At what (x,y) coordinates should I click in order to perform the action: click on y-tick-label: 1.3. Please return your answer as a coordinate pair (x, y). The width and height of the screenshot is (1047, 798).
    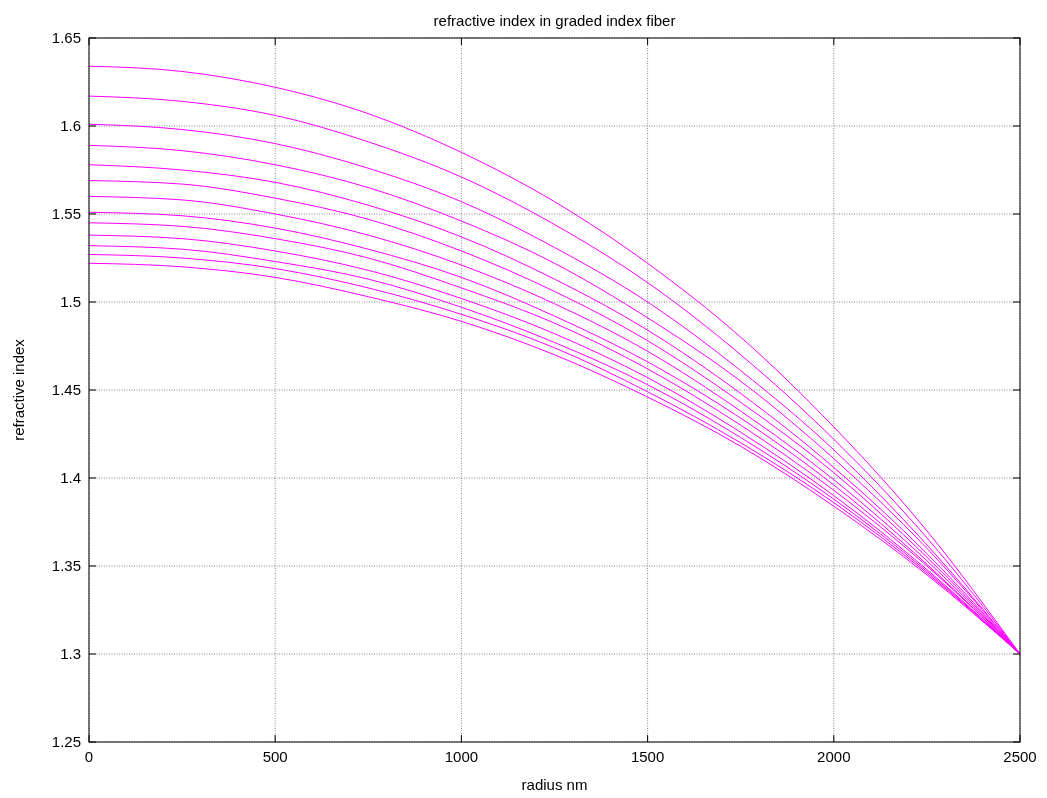
    Looking at the image, I should click on (70, 653).